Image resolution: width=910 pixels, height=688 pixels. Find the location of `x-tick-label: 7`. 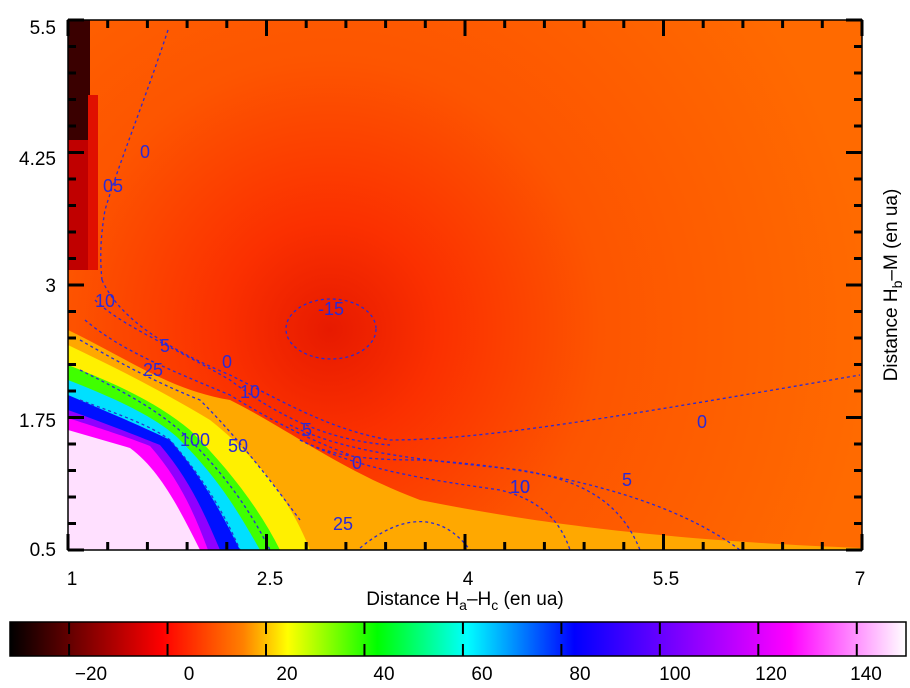

x-tick-label: 7 is located at coordinates (860, 579).